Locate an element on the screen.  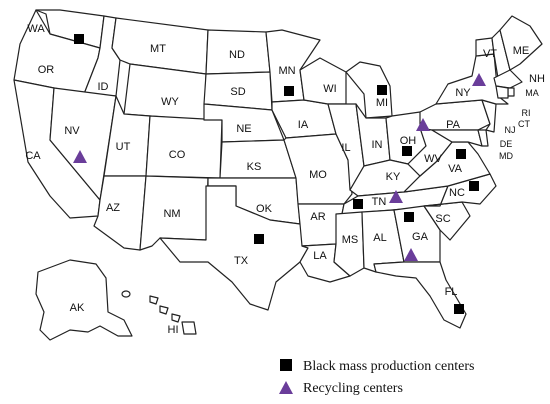
state-md is located at coordinates (457, 138).